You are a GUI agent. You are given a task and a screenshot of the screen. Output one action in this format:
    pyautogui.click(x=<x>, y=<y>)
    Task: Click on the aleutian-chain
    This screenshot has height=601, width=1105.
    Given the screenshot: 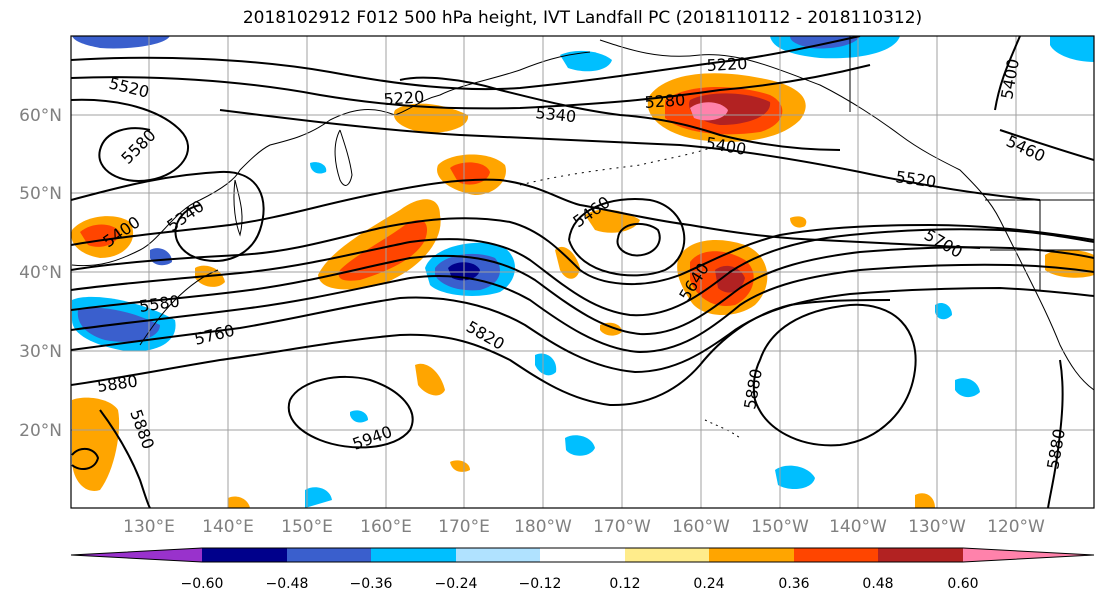 What is the action you would take?
    pyautogui.click(x=615, y=166)
    